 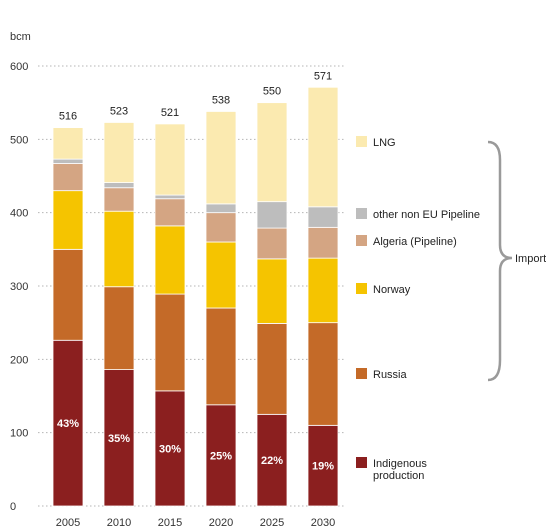 What do you see at coordinates (392, 290) in the screenshot?
I see `legend-label: Norway` at bounding box center [392, 290].